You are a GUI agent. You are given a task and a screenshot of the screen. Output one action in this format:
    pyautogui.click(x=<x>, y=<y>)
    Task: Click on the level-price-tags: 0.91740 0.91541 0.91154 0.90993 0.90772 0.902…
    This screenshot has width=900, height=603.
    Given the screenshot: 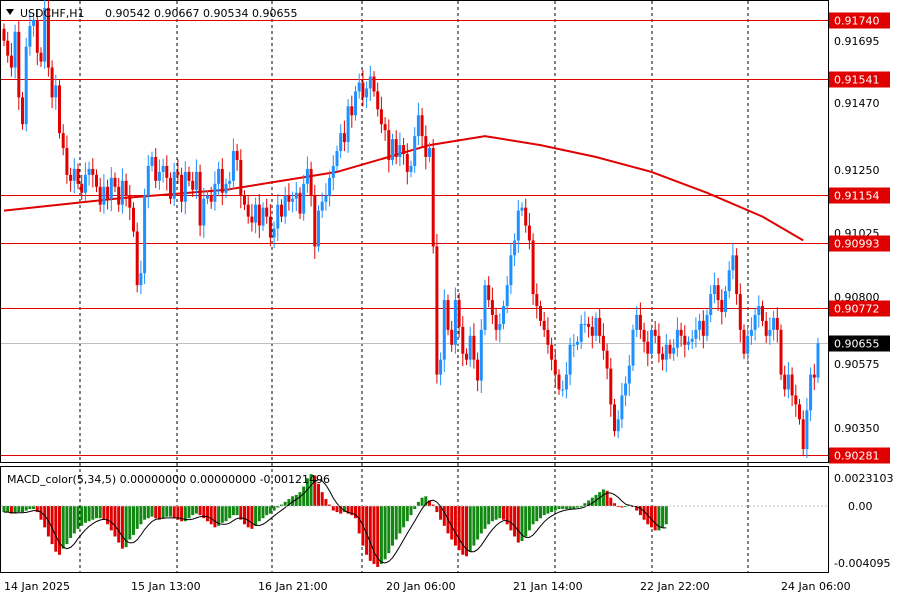 What is the action you would take?
    pyautogui.click(x=859, y=238)
    